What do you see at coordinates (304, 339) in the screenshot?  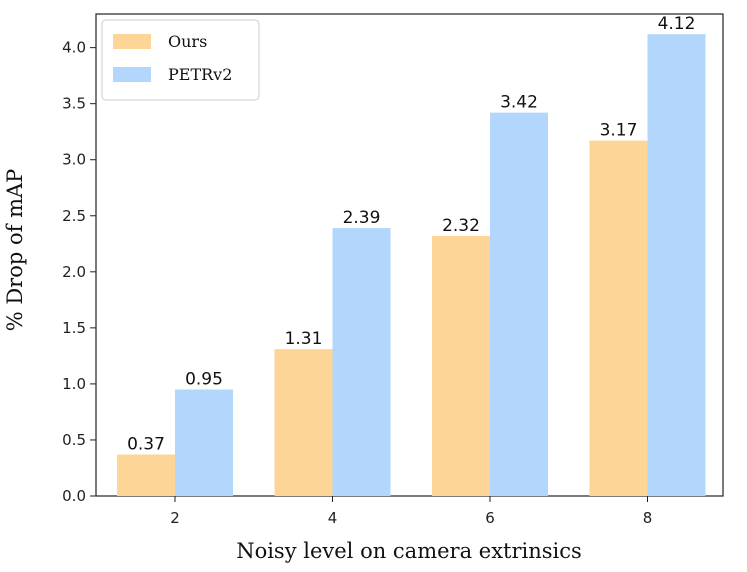 I see `data-label-ours-4: 1.31` at bounding box center [304, 339].